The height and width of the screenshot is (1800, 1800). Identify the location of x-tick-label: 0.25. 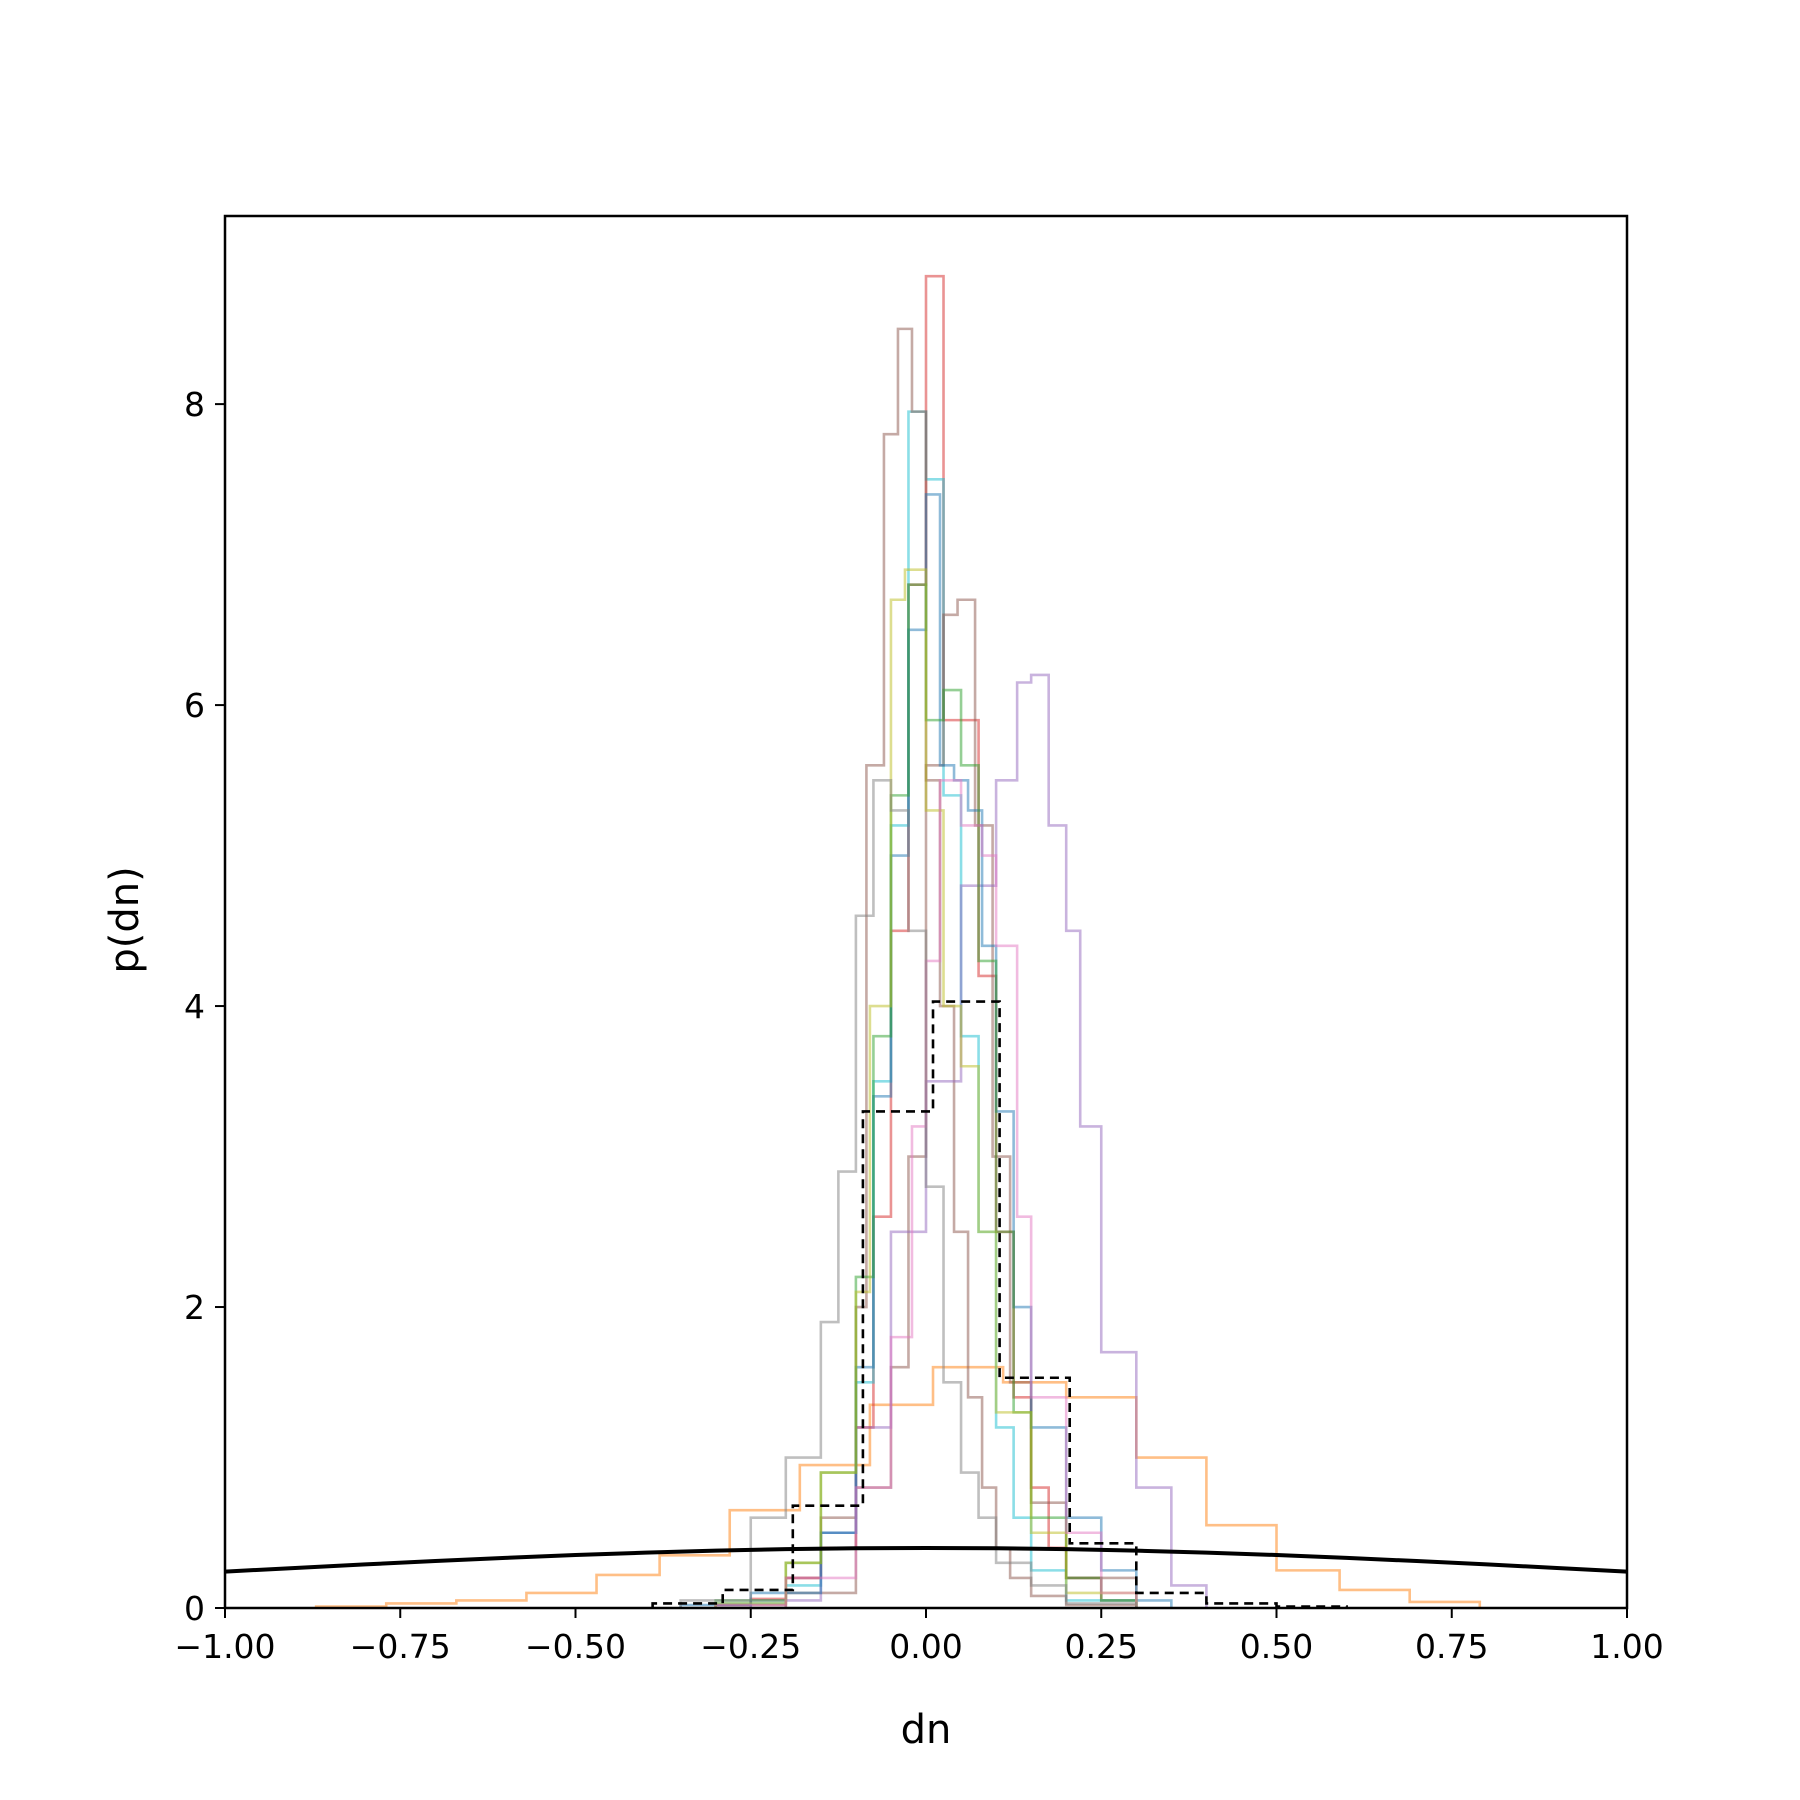
(1101, 1646).